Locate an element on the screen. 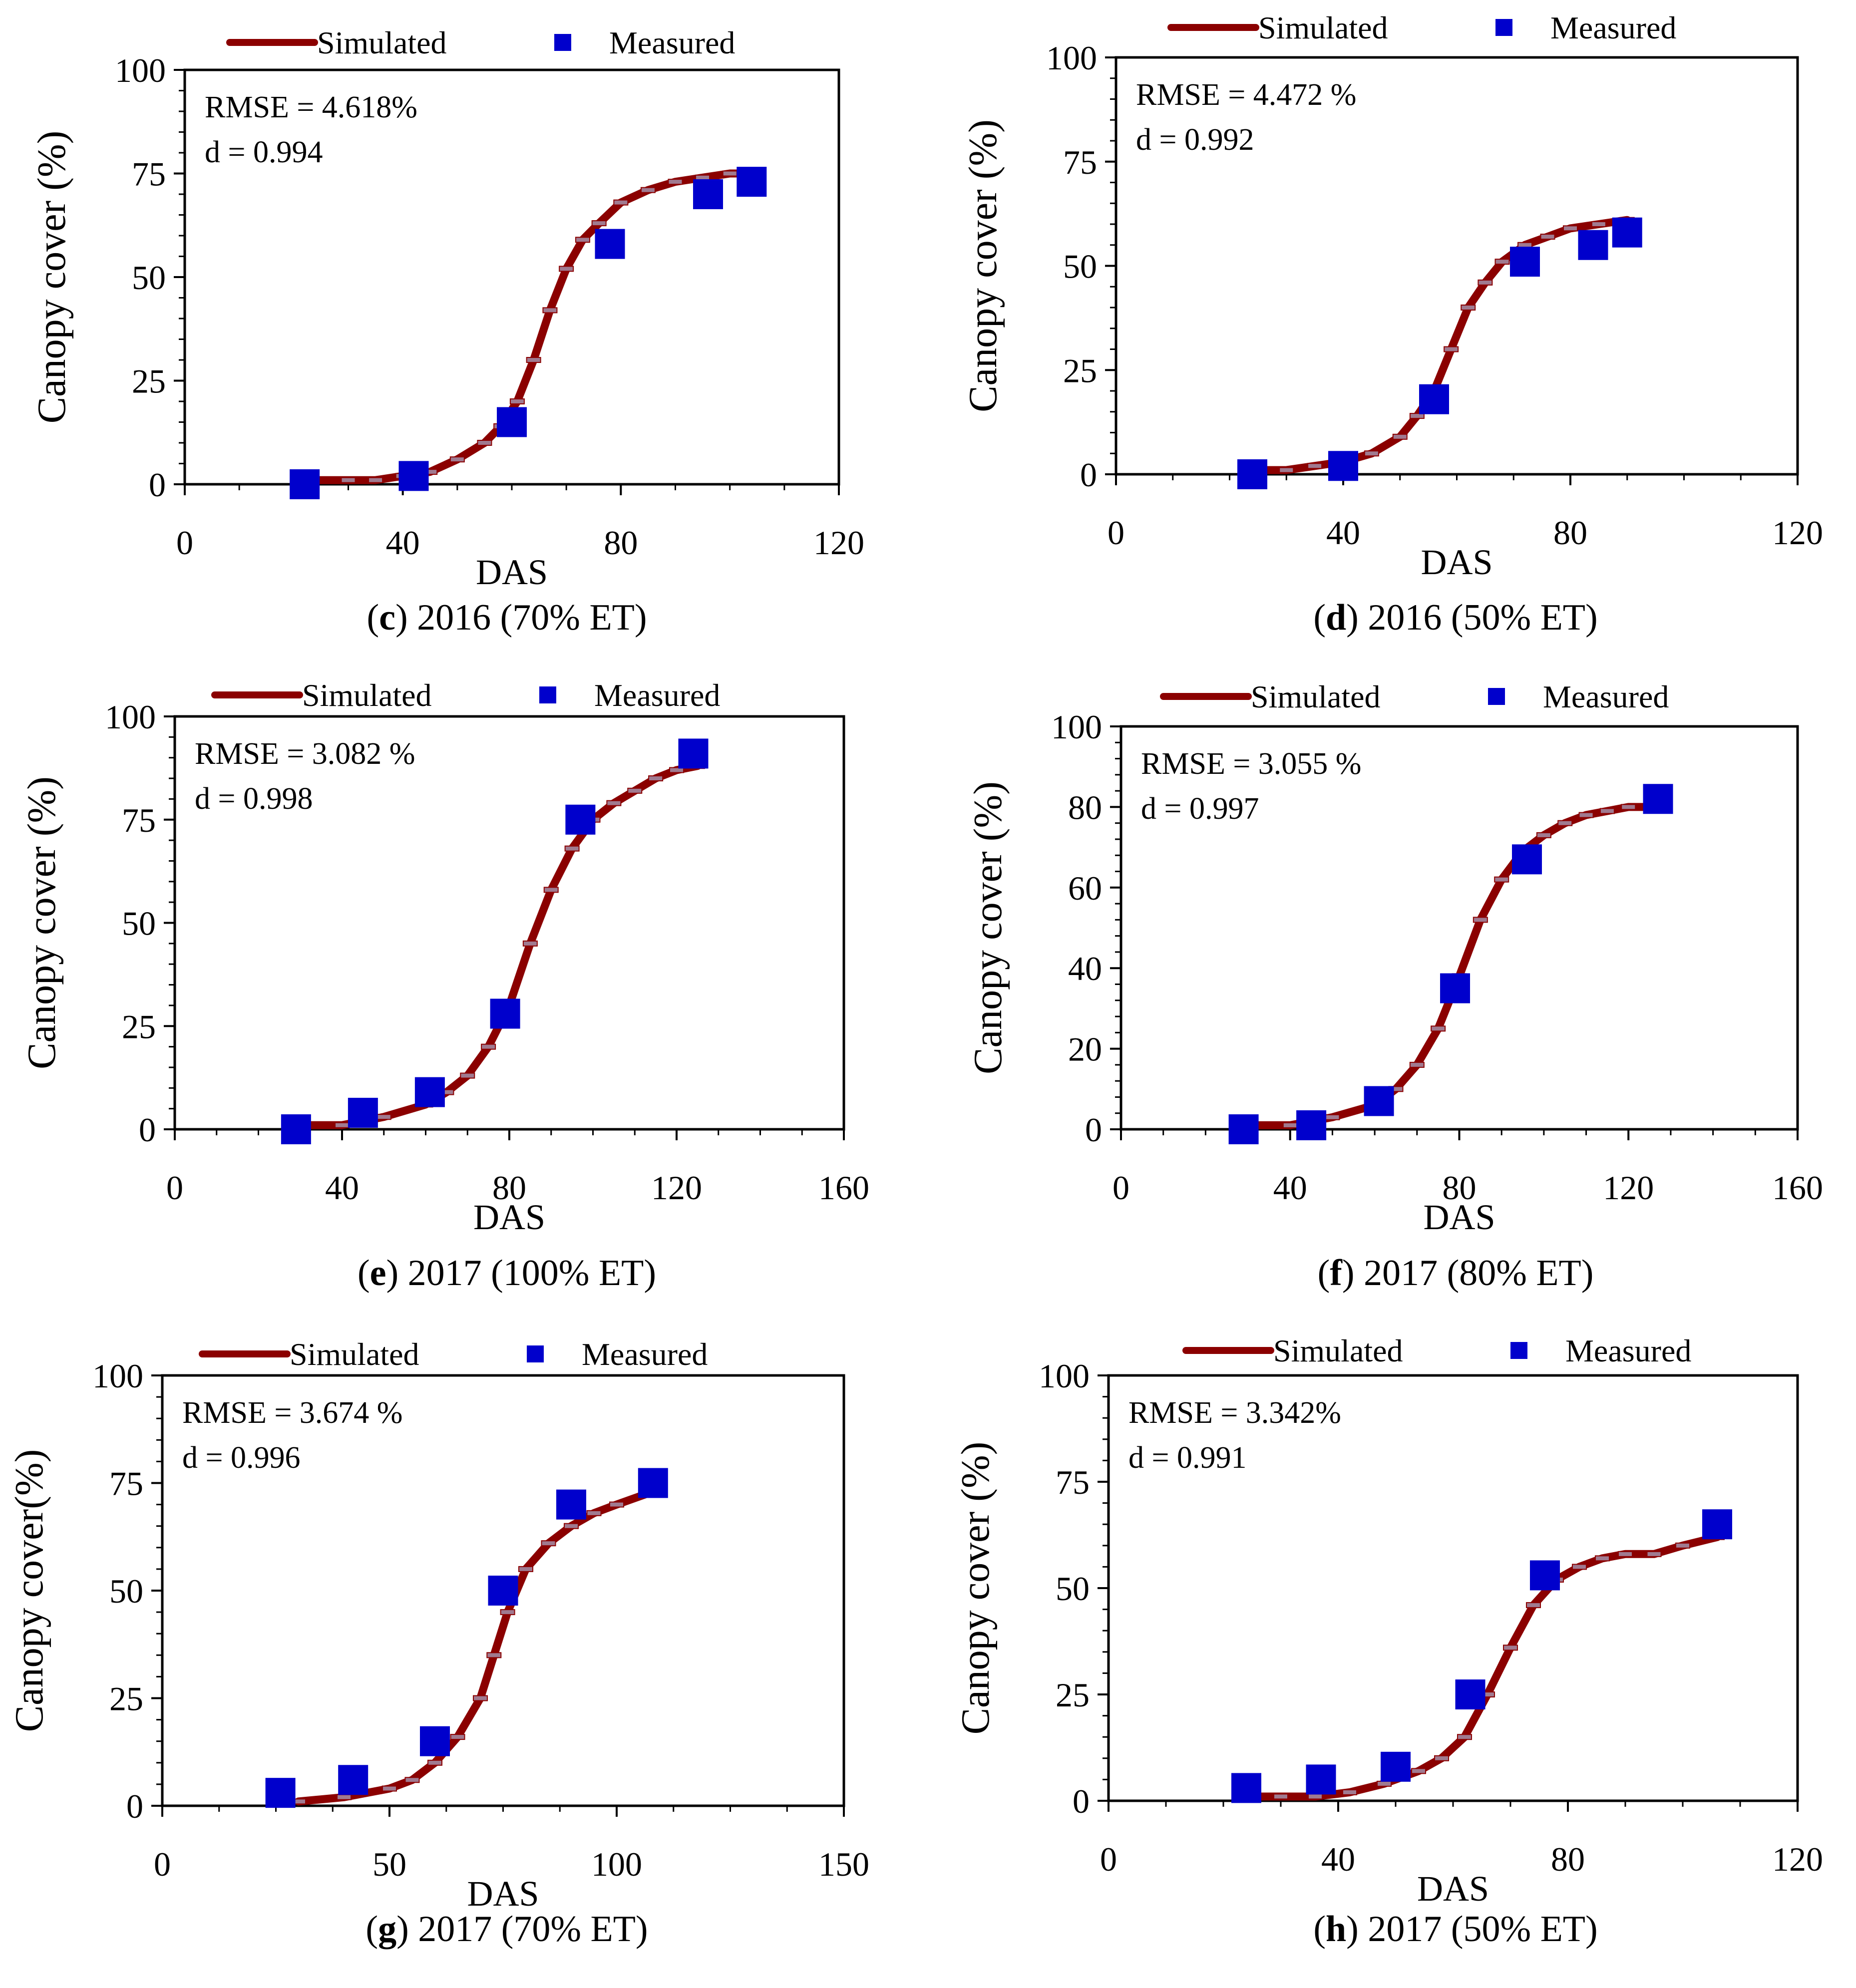 Image resolution: width=1856 pixels, height=1988 pixels. y-tick-label: 20 is located at coordinates (1085, 1049).